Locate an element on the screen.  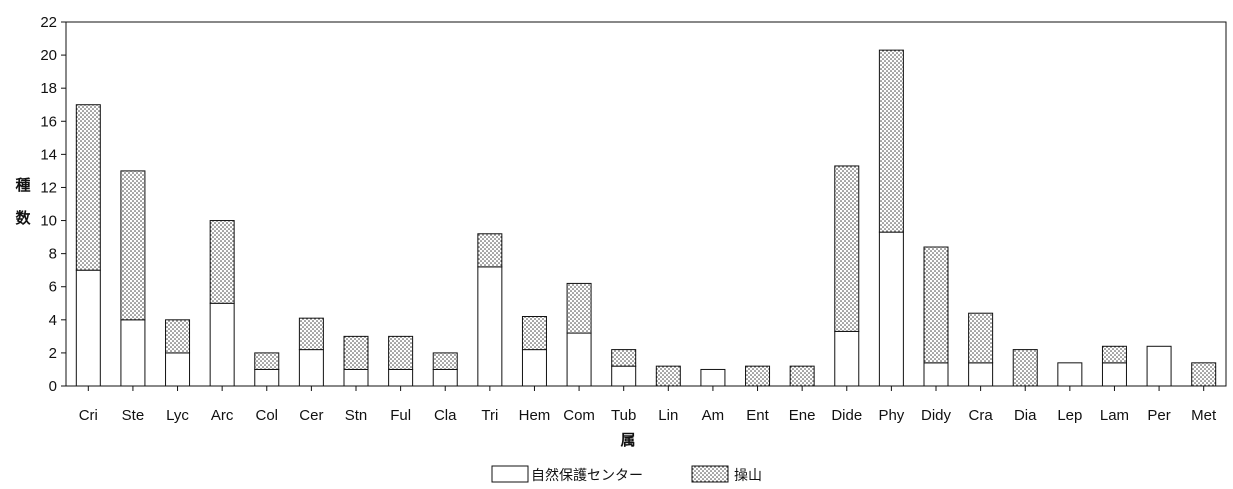
x-tick-label: Lin is located at coordinates (668, 415).